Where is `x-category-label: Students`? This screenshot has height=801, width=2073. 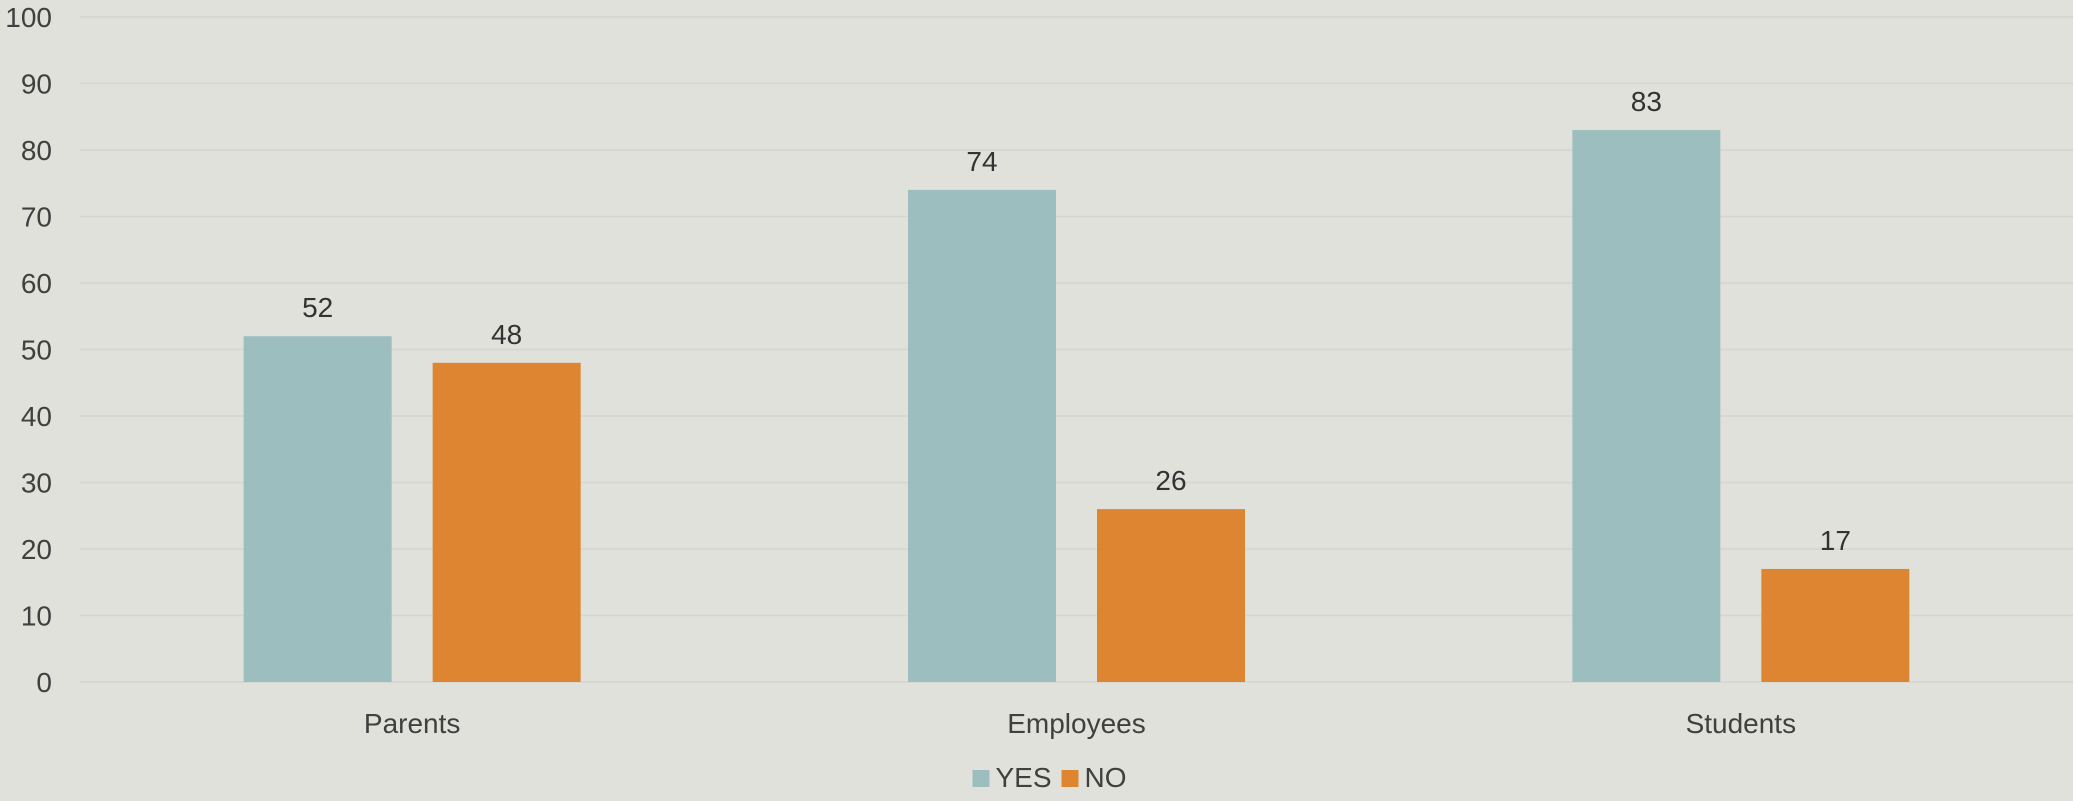
x-category-label: Students is located at coordinates (1741, 723).